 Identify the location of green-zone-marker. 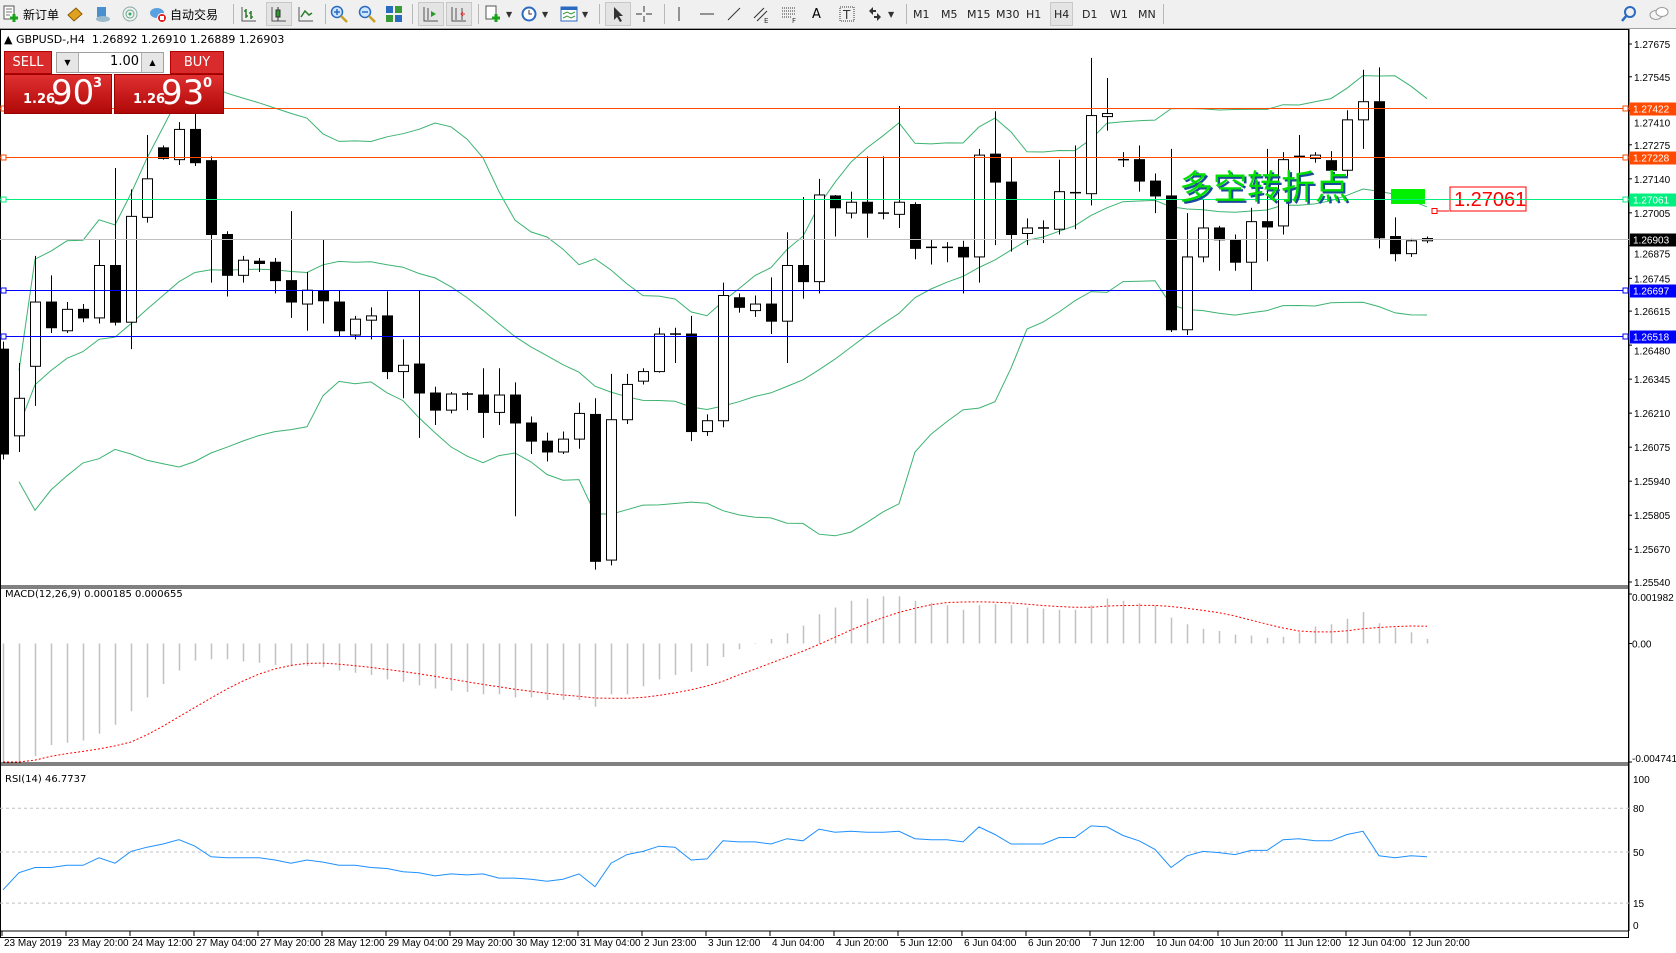
(1408, 196).